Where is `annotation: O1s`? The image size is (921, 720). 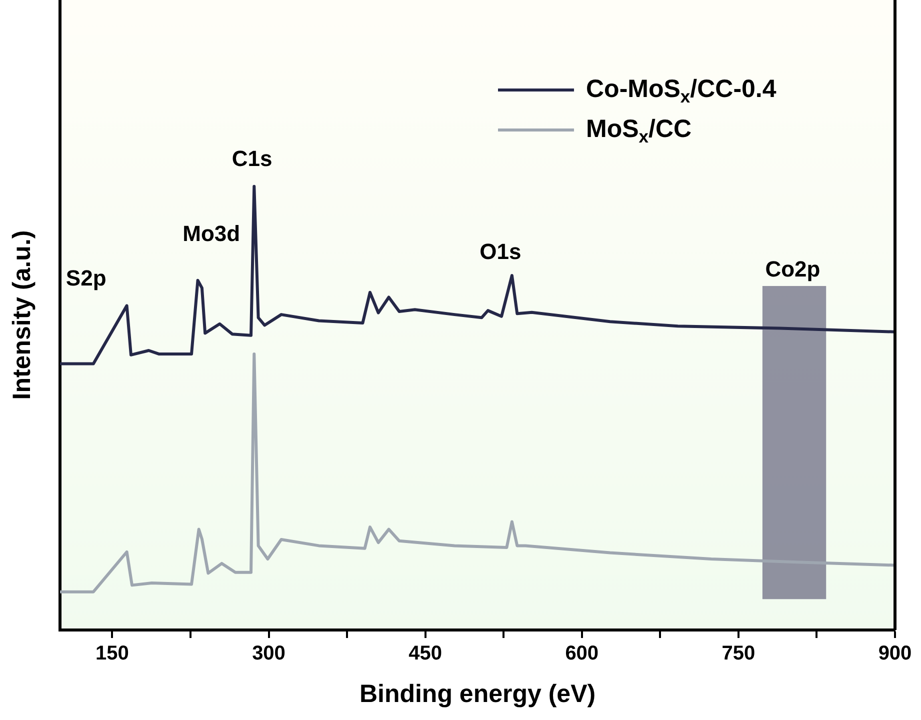 annotation: O1s is located at coordinates (501, 251).